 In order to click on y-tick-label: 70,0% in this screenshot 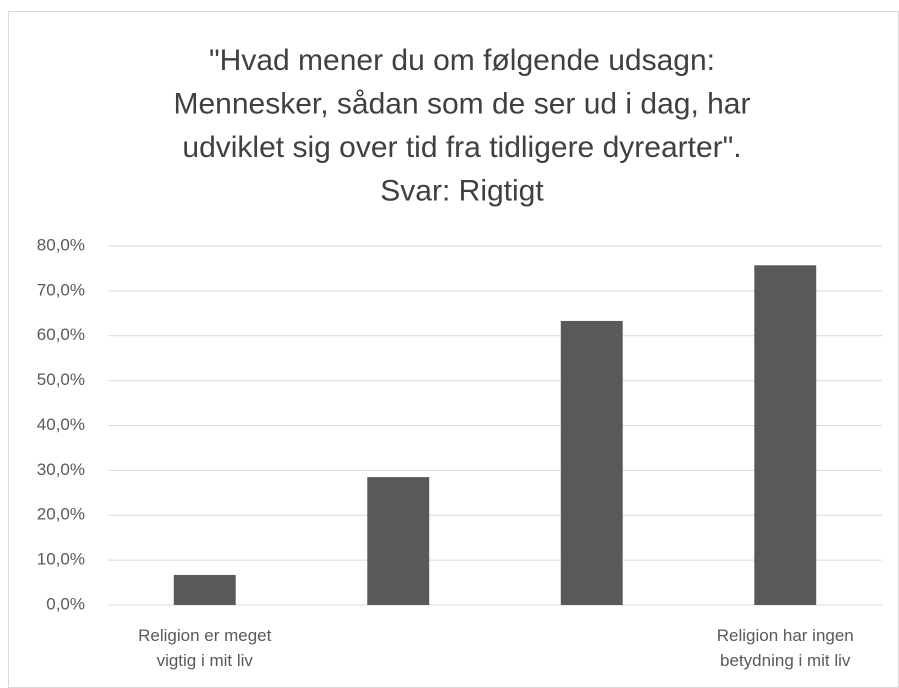, I will do `click(61, 289)`.